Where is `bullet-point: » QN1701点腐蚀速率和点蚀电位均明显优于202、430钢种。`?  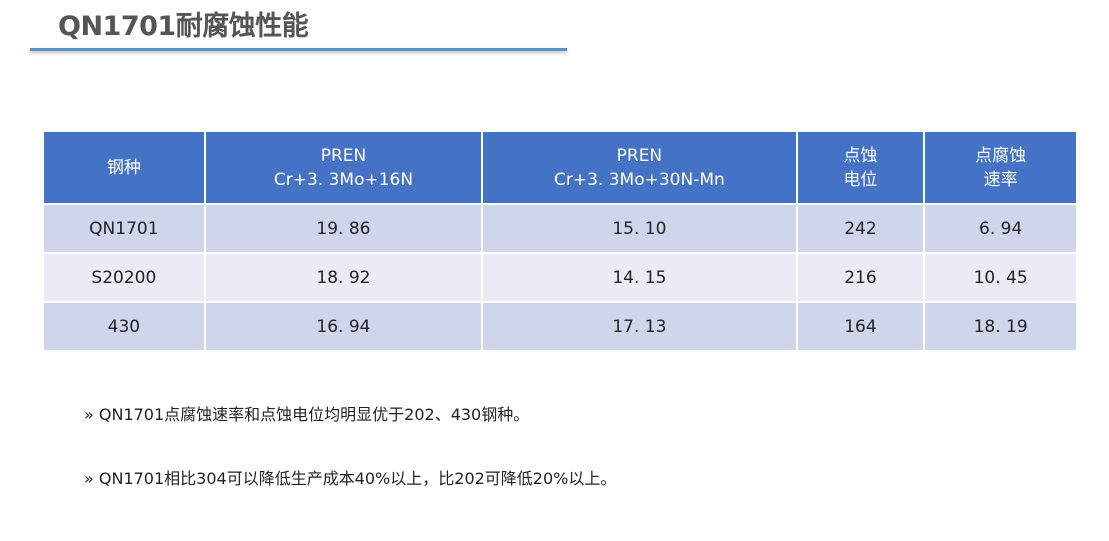 bullet-point: » QN1701点腐蚀速率和点蚀电位均明显优于202、430钢种。 is located at coordinates (307, 414).